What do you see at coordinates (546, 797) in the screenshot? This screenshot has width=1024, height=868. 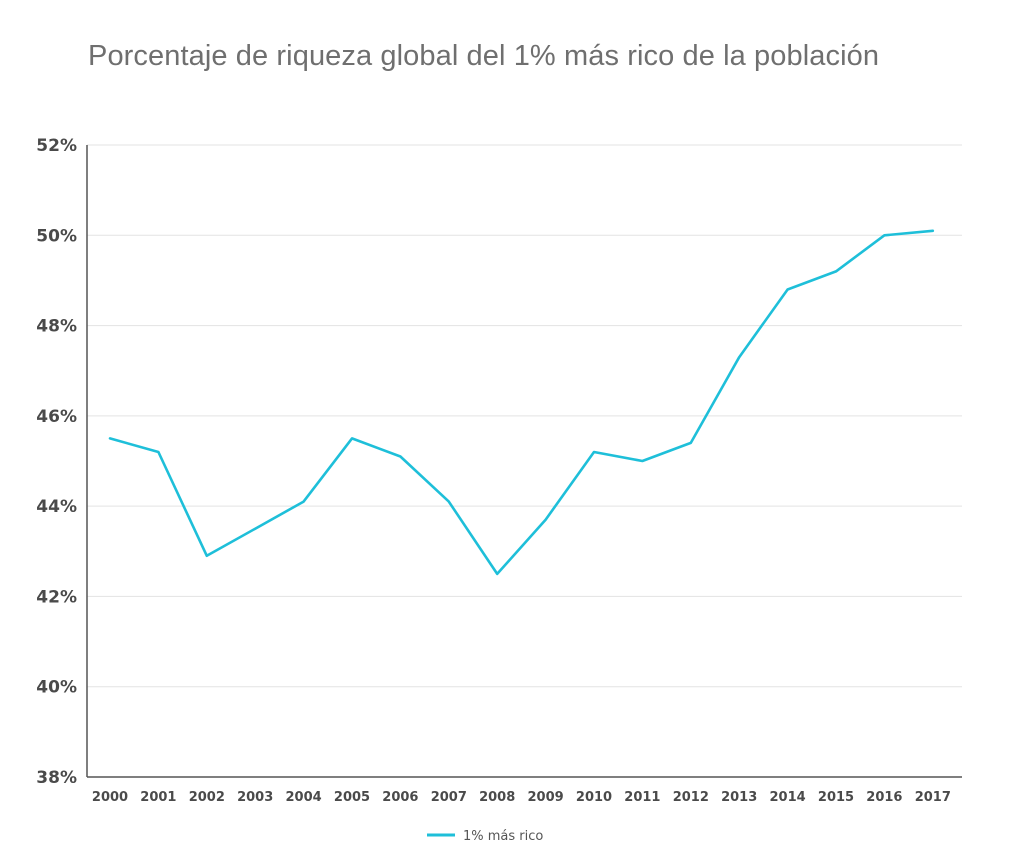 I see `x-tick-label: 2009` at bounding box center [546, 797].